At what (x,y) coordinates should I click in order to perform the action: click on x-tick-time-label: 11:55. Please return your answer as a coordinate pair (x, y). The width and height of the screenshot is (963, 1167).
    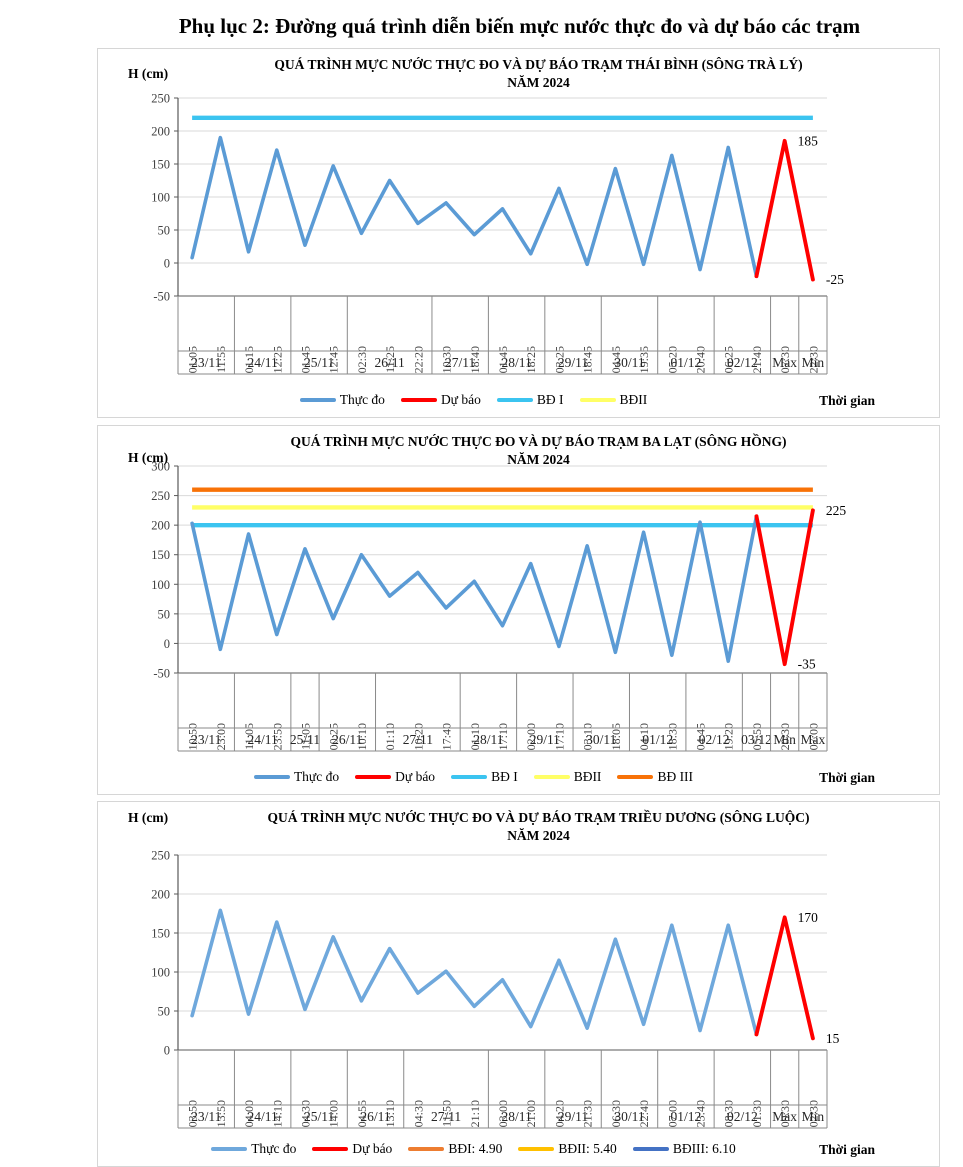
    Looking at the image, I should click on (221, 359).